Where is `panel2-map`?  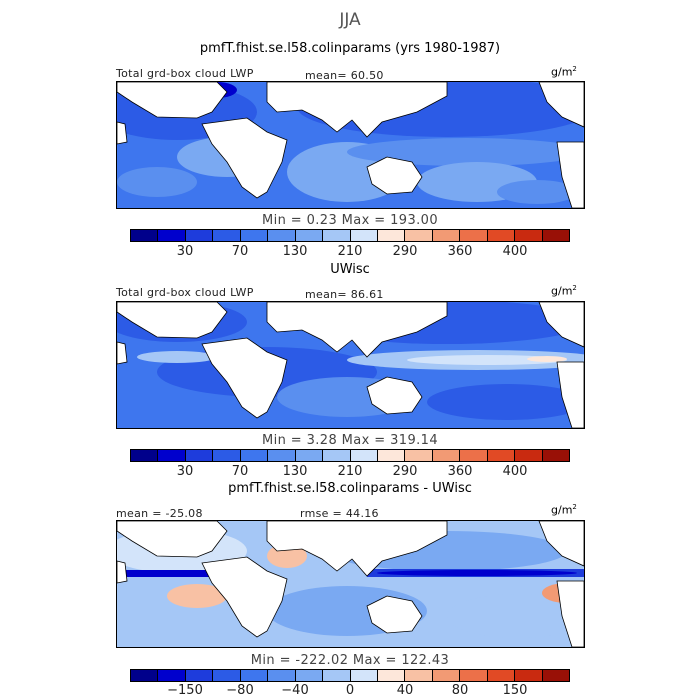
panel2-map is located at coordinates (350, 365).